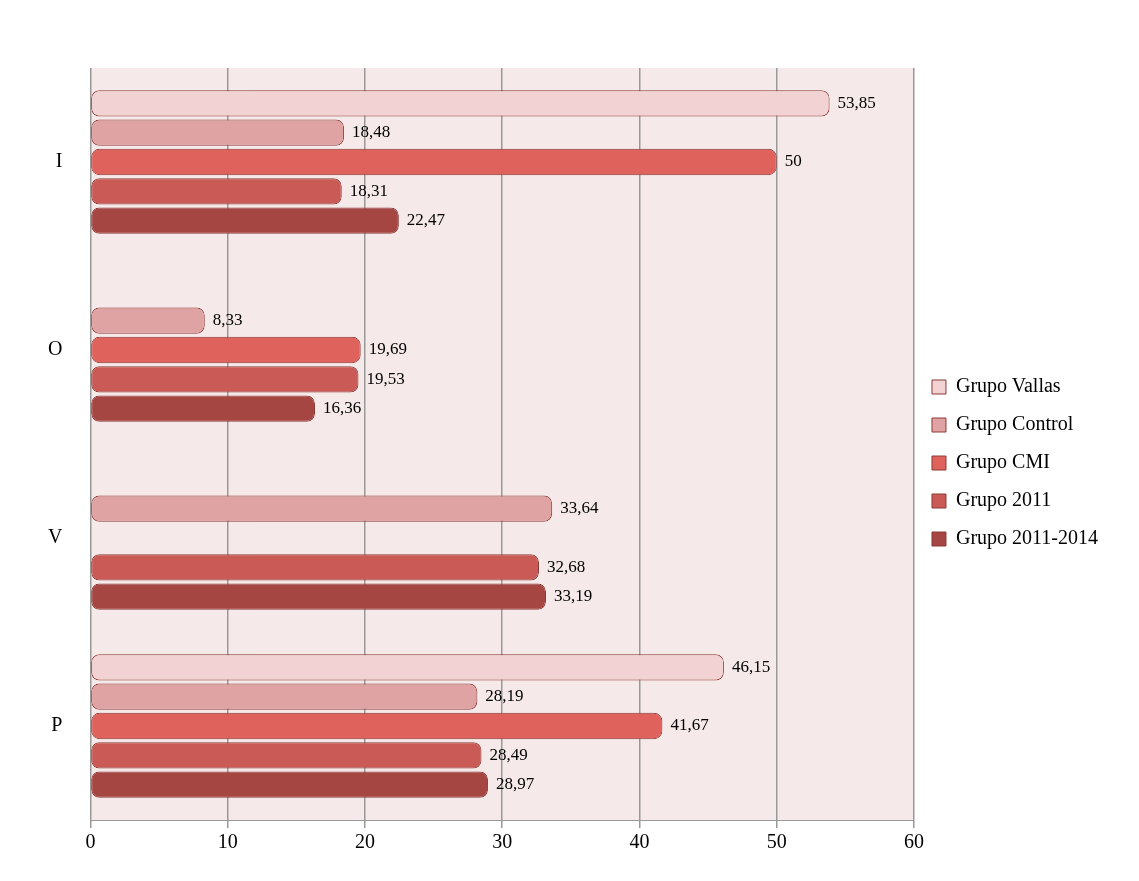 The image size is (1139, 881). I want to click on data-label: 19,53, so click(385, 378).